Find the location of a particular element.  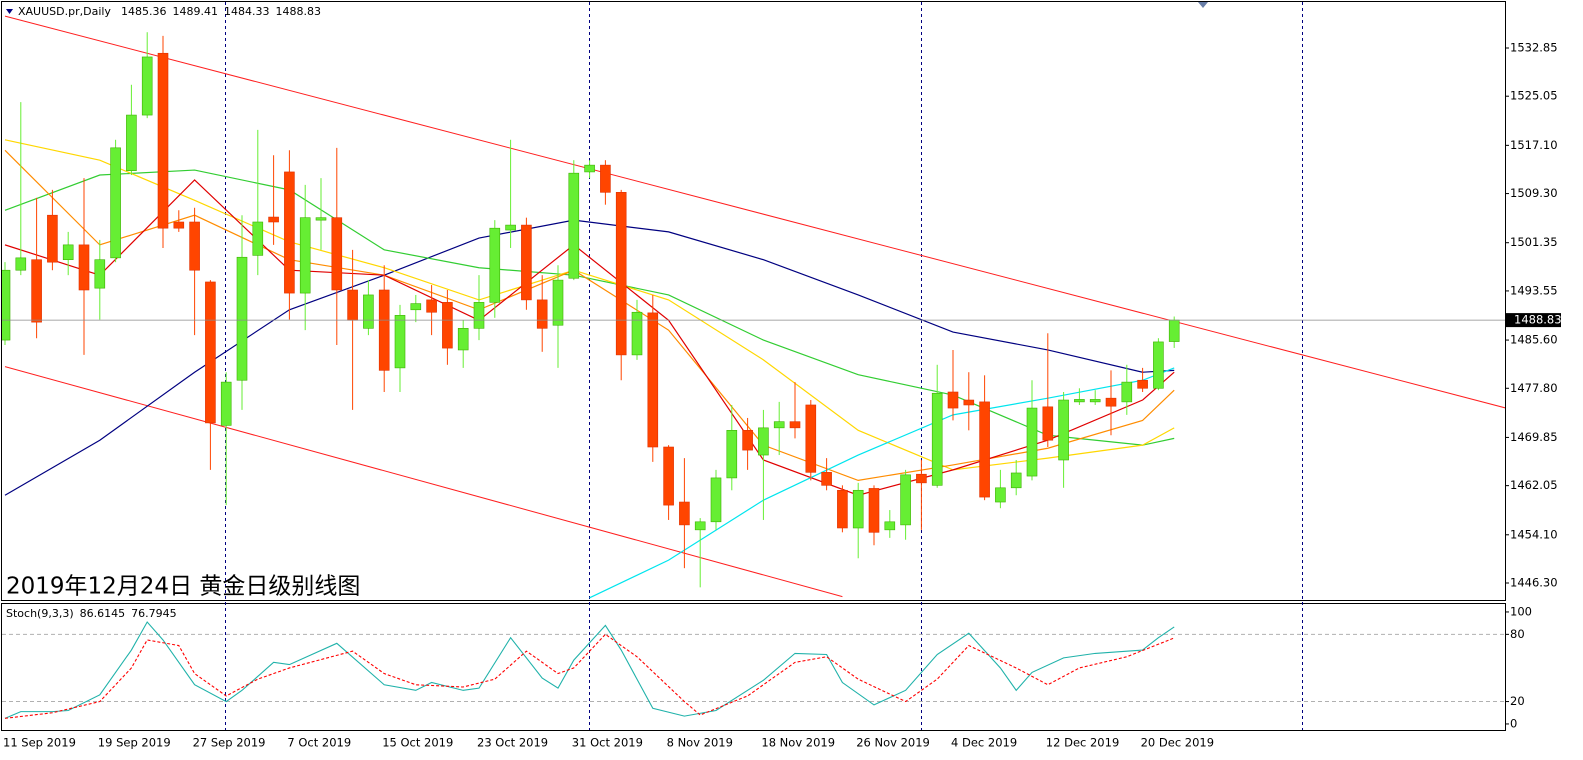

x-tick-label: 18 Nov 2019 is located at coordinates (798, 743).